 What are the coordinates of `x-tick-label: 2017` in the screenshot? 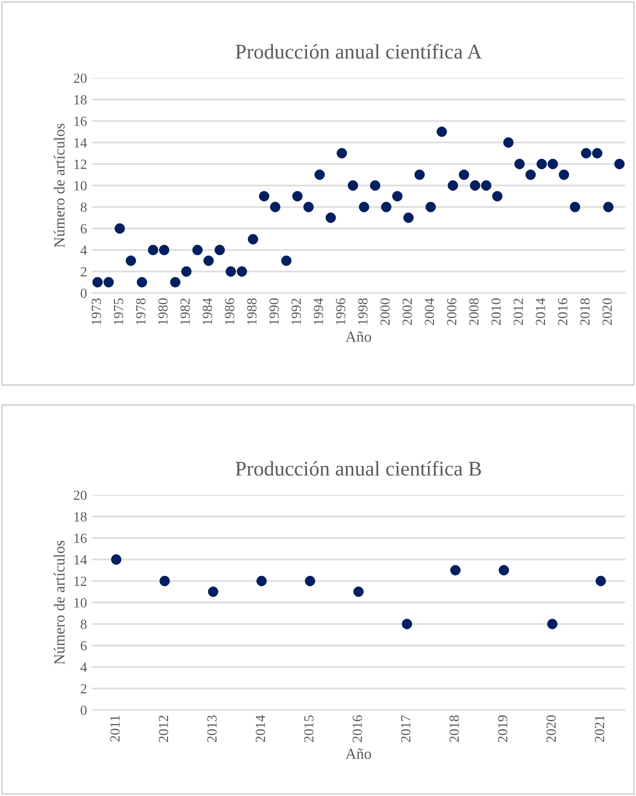 It's located at (405, 728).